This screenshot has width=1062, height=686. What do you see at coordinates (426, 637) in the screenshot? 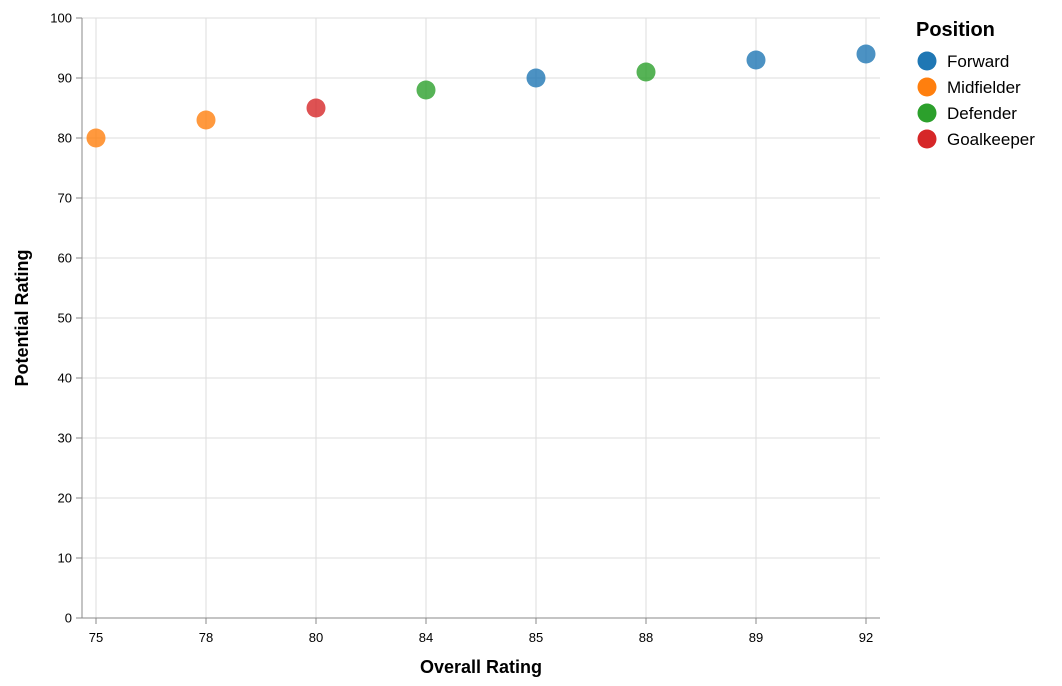
I see `x-tick-label: 84` at bounding box center [426, 637].